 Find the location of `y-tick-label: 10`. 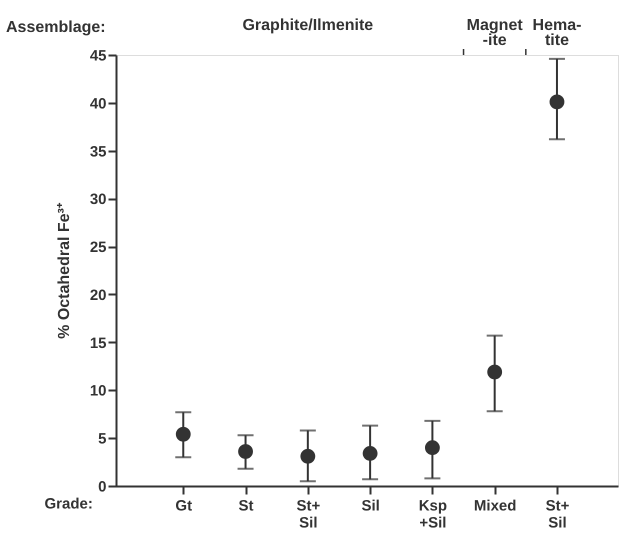

y-tick-label: 10 is located at coordinates (98, 391).